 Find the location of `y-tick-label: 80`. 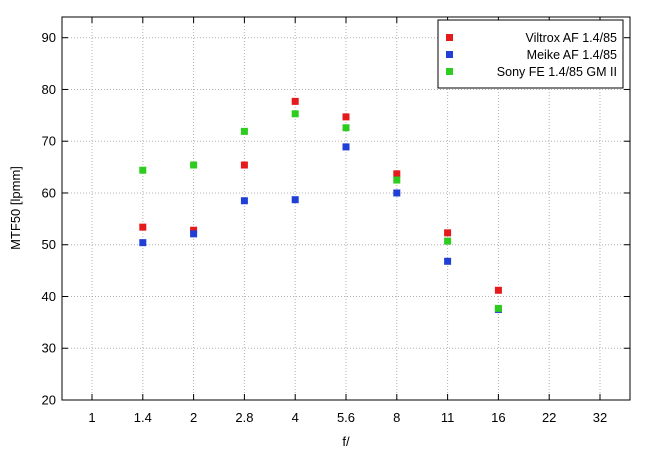

y-tick-label: 80 is located at coordinates (49, 89).